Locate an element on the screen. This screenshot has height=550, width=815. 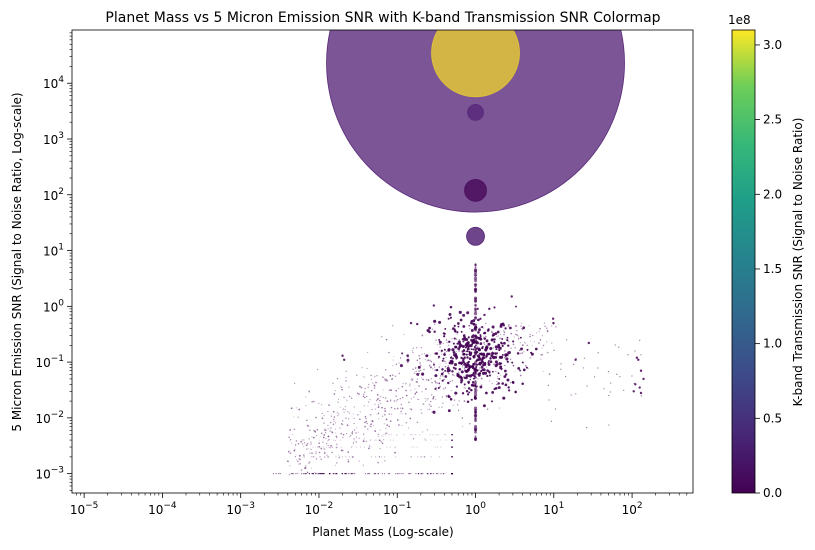
colorbar-axis: 0.00.51.01.52.02.53.0 is located at coordinates (768, 269).